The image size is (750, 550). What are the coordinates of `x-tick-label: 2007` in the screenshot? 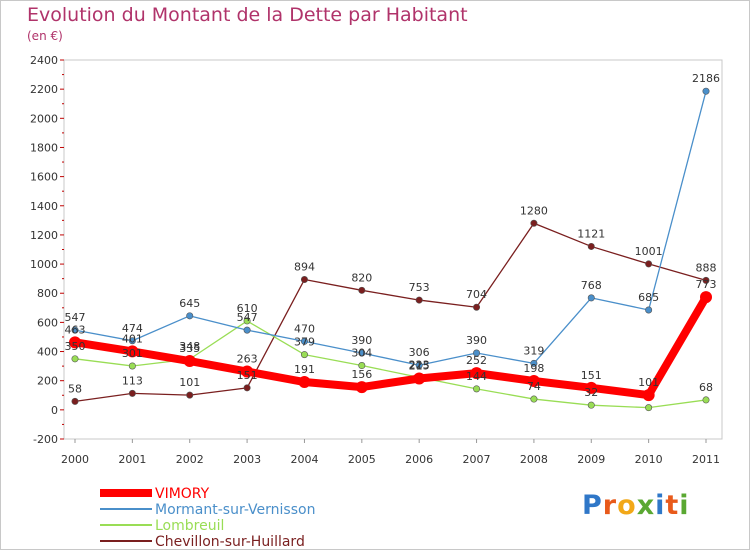 It's located at (477, 459).